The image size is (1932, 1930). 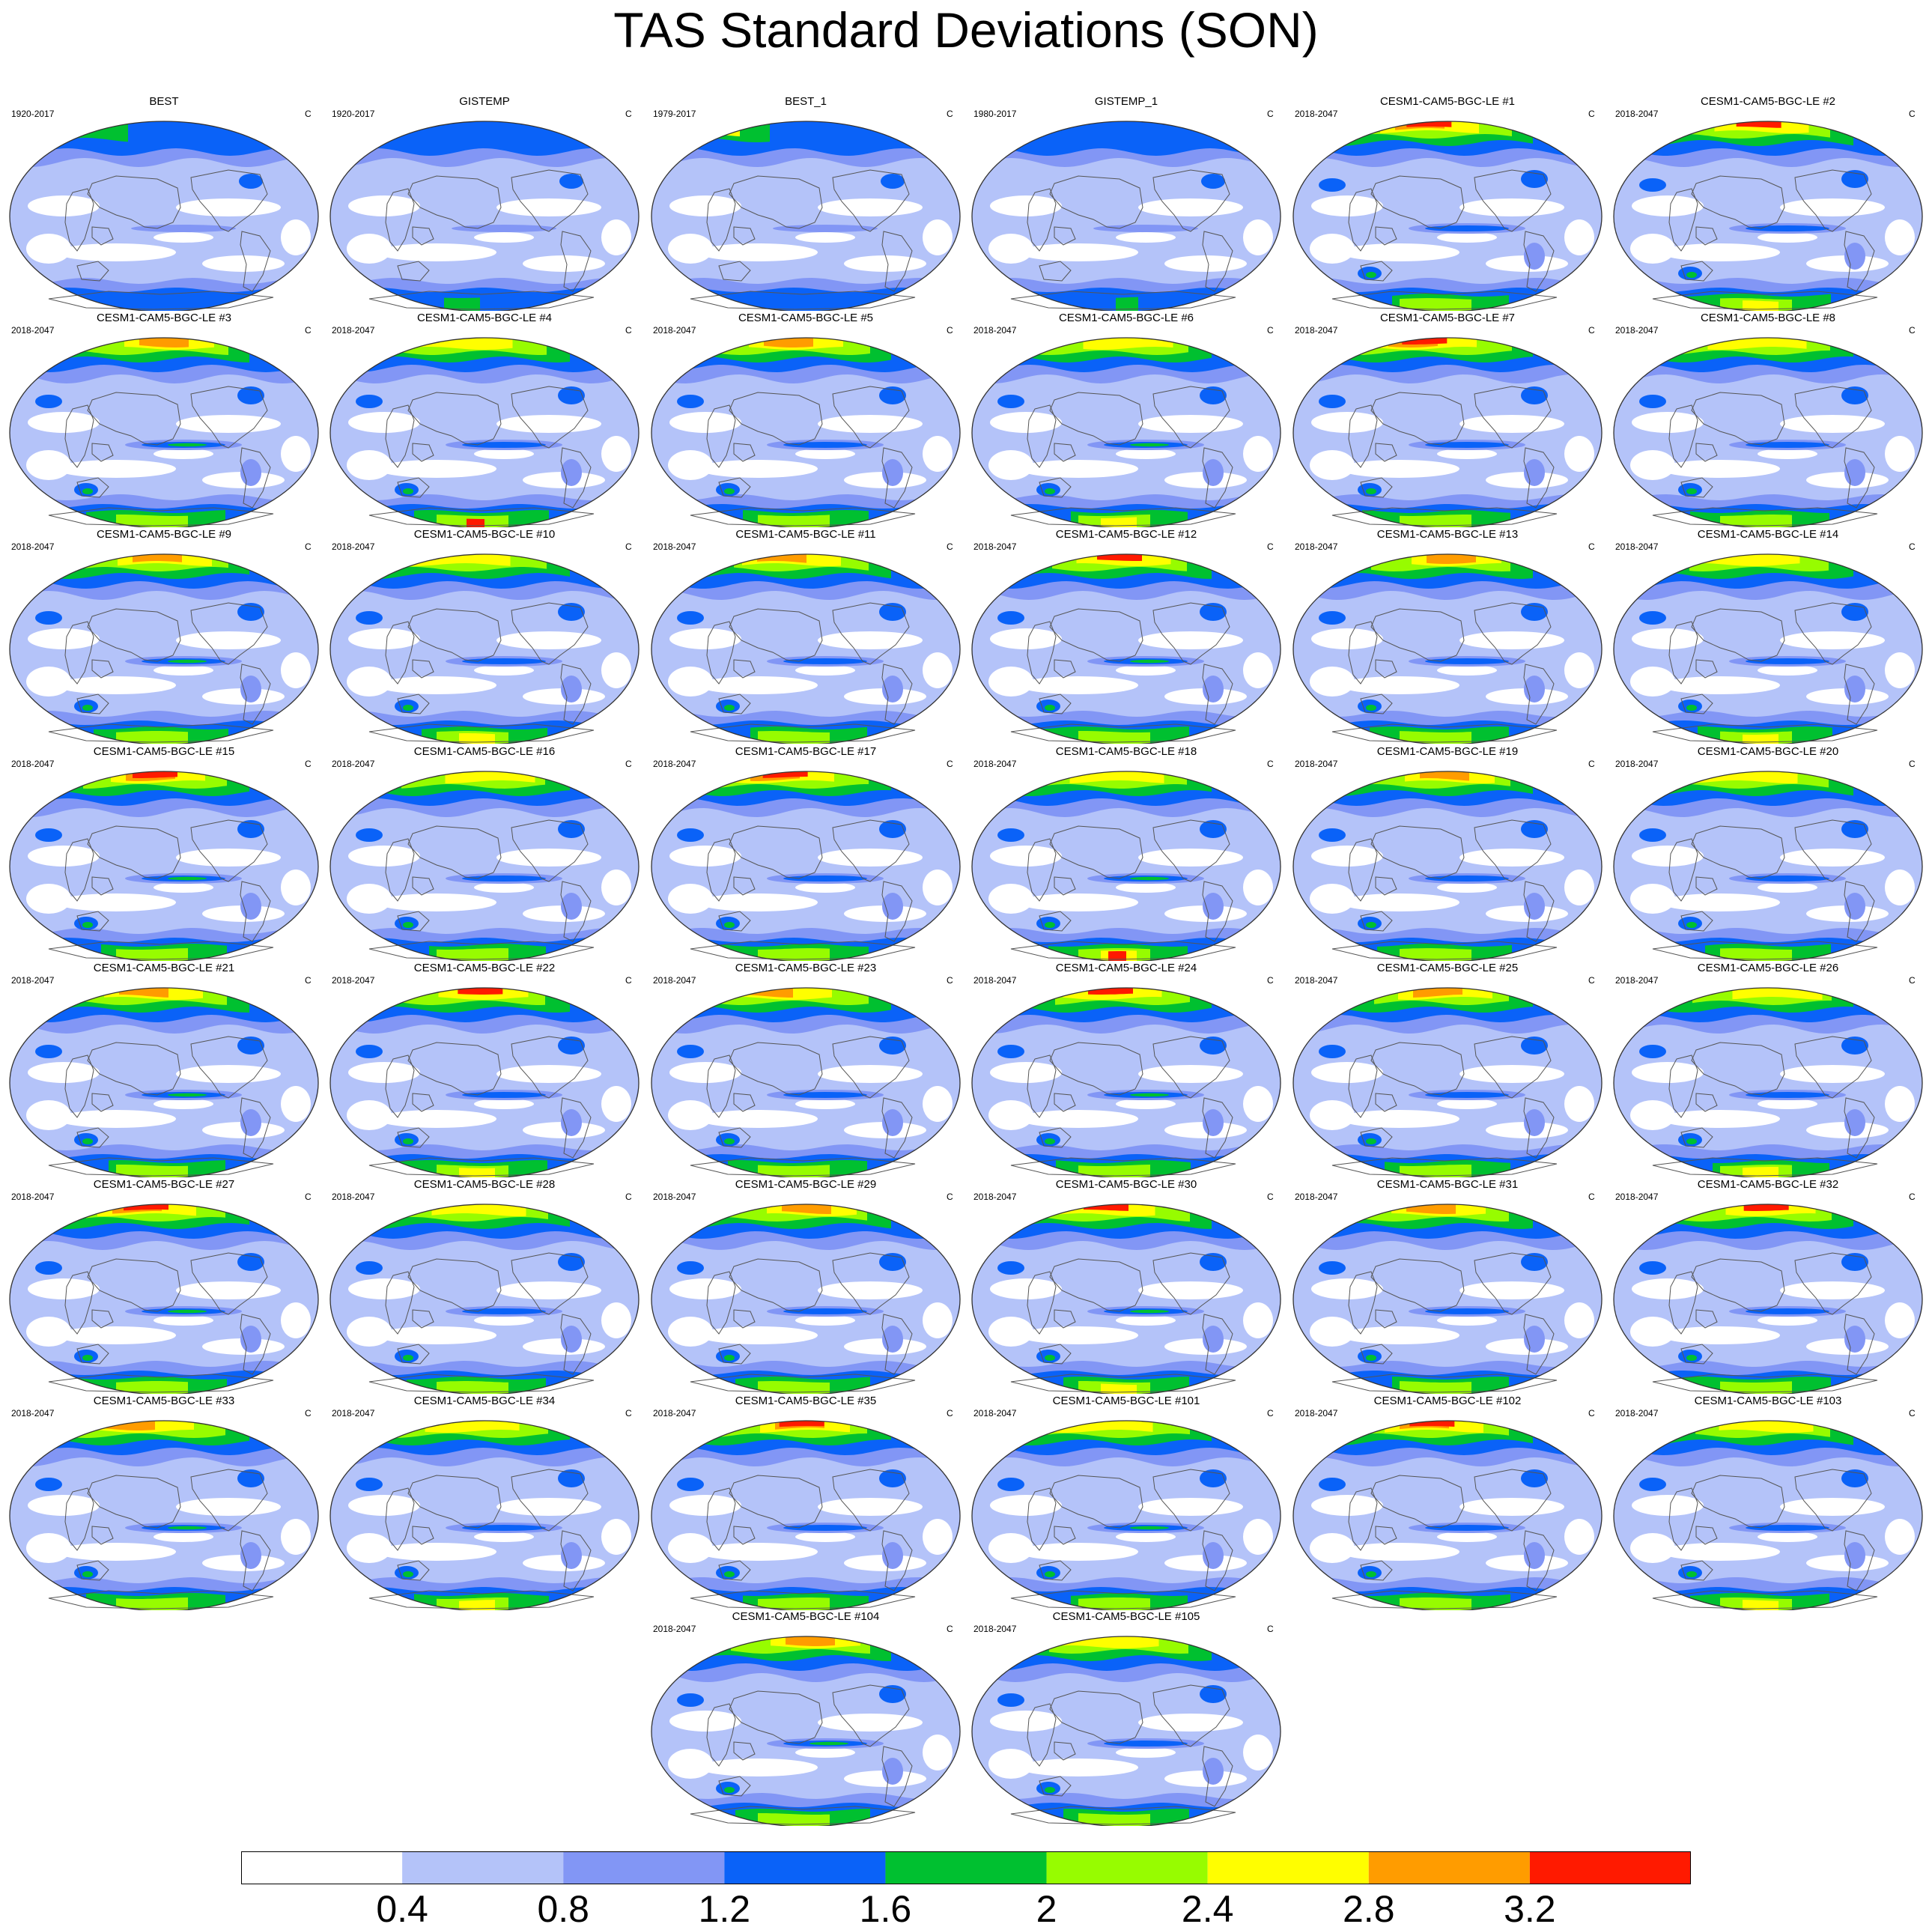 What do you see at coordinates (504, 445) in the screenshot?
I see `tropical-pacific-band` at bounding box center [504, 445].